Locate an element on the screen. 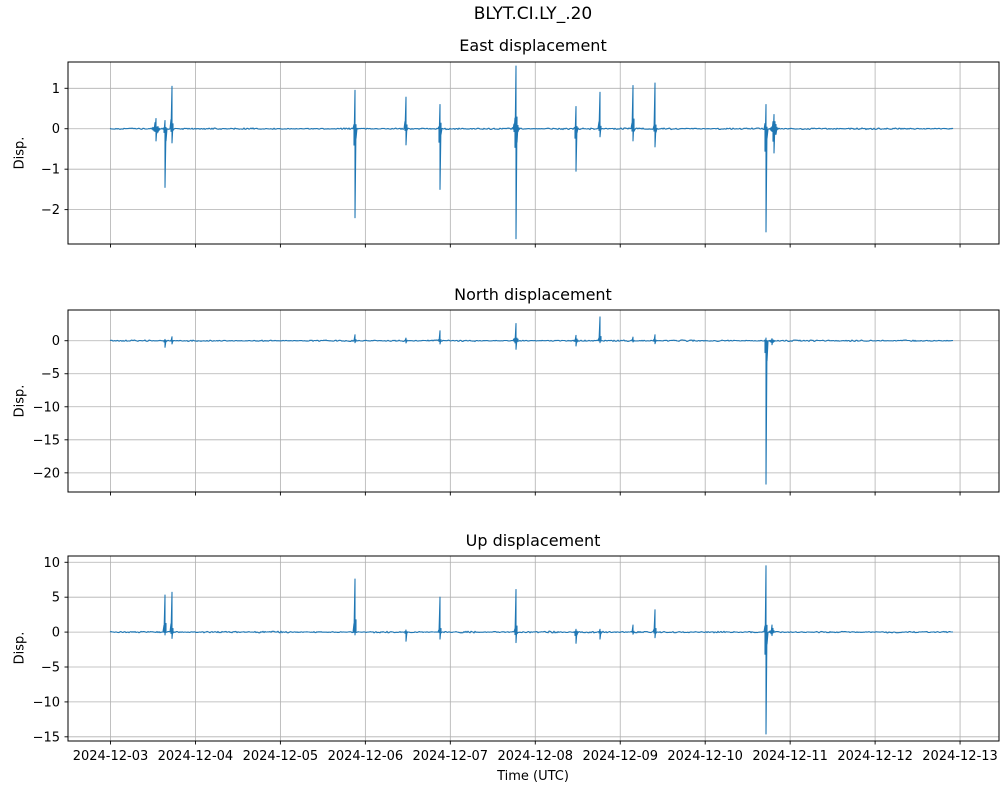 This screenshot has width=1008, height=795. x-tick-label: 2024-12-06 is located at coordinates (366, 756).